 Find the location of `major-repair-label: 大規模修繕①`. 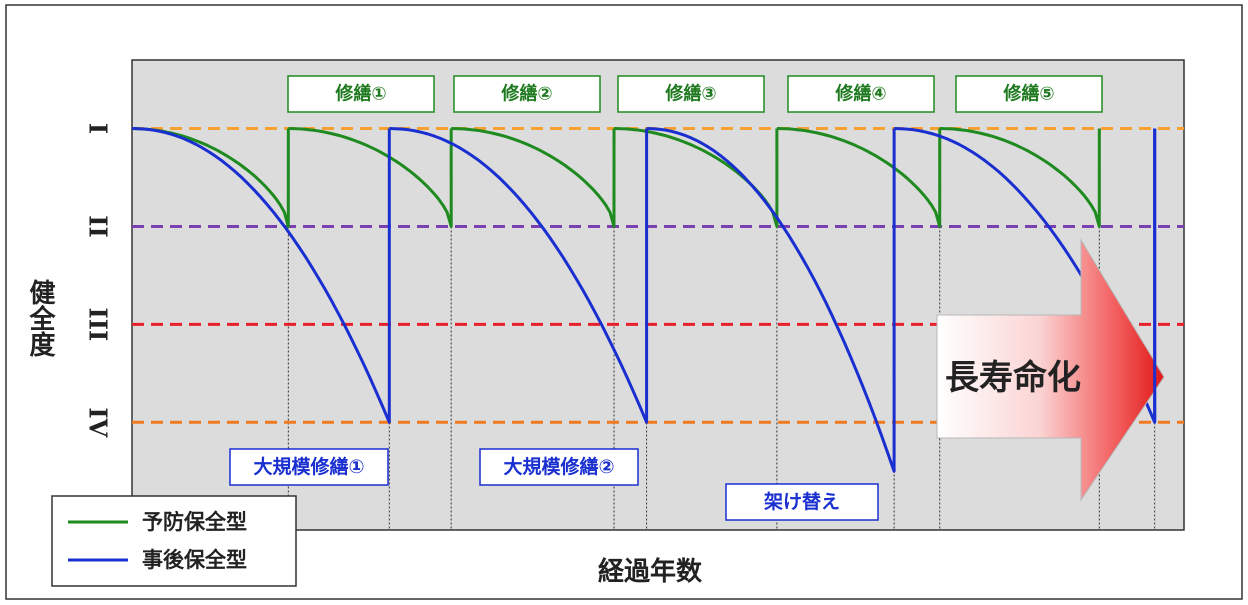

major-repair-label: 大規模修繕① is located at coordinates (308, 466).